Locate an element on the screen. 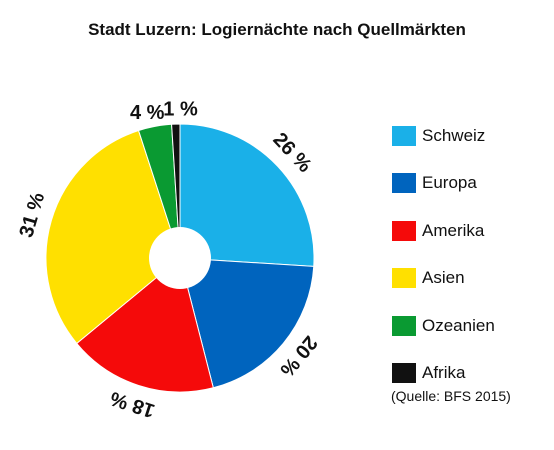 The height and width of the screenshot is (450, 554). data-label-afrika: 1 % is located at coordinates (180, 109).